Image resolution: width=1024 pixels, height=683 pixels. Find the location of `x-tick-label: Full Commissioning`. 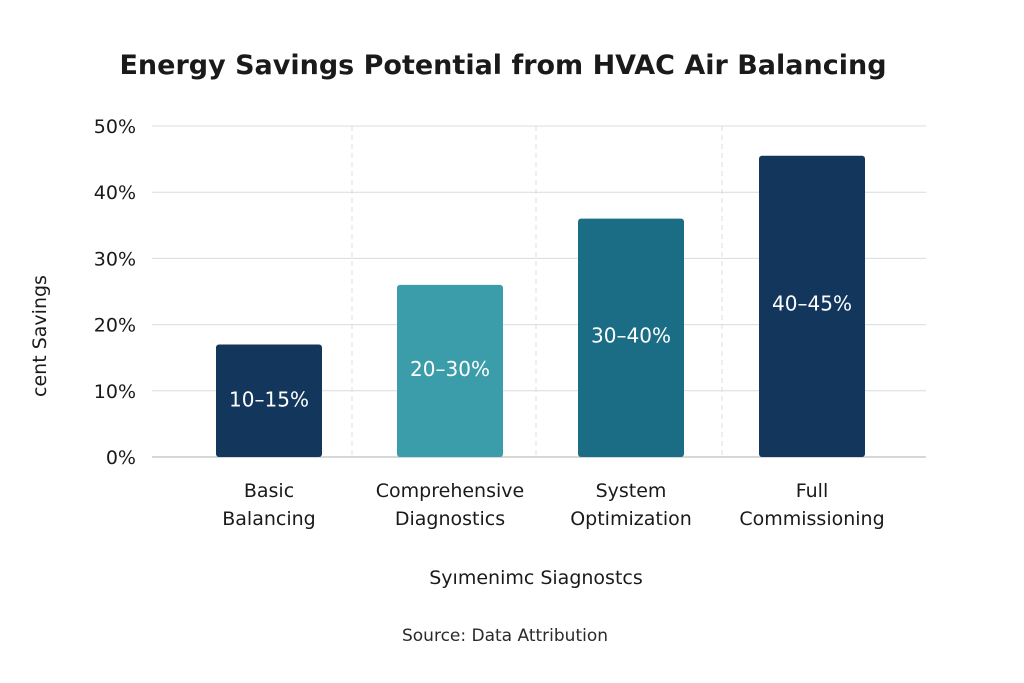

x-tick-label: Full Commissioning is located at coordinates (811, 505).